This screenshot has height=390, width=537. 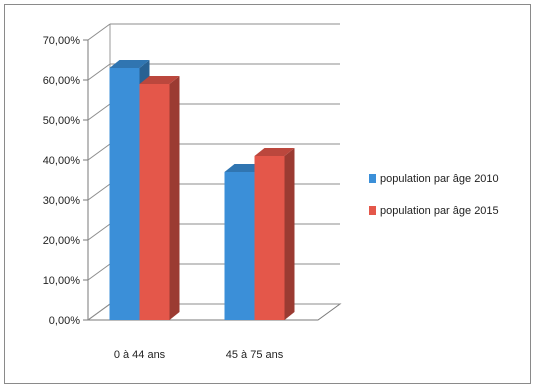 I want to click on legend-label: population par âge 2010, so click(x=439, y=179).